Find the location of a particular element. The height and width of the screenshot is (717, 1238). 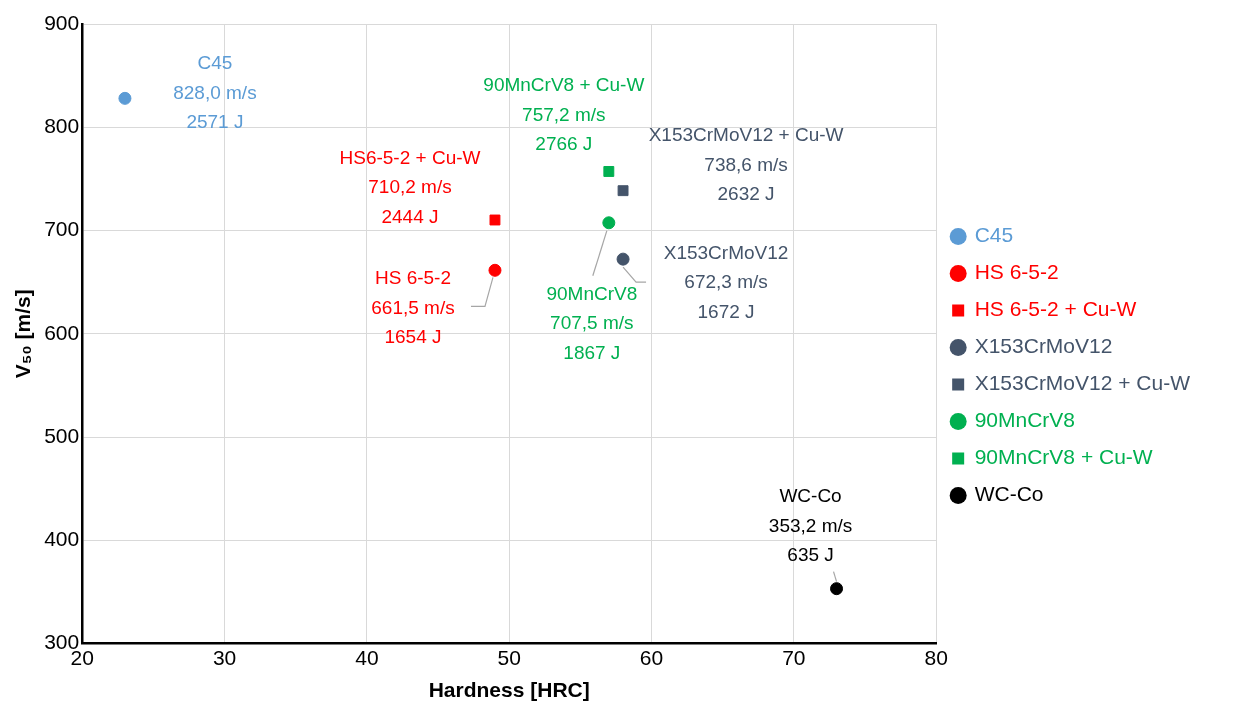

x-axis-title: Hardness [HRC] is located at coordinates (509, 690).